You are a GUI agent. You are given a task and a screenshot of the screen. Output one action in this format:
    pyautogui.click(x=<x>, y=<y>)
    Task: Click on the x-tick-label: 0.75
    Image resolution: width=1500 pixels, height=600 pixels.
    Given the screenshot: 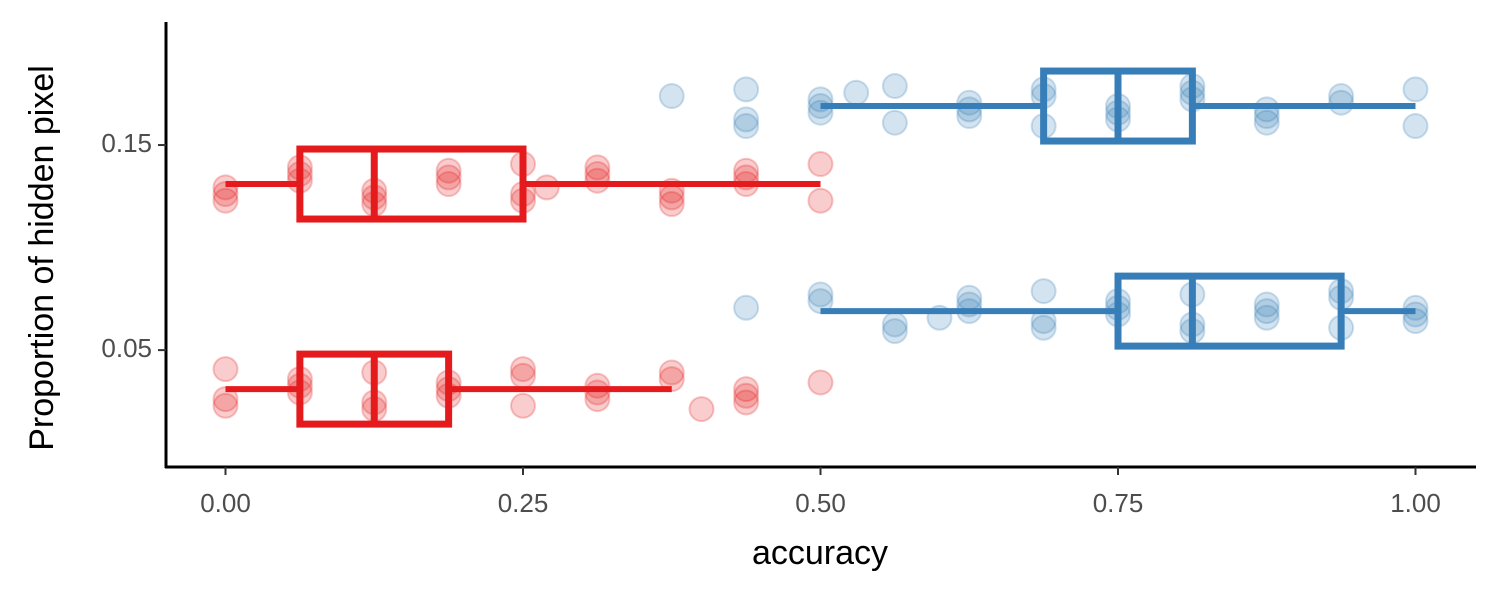 What is the action you would take?
    pyautogui.click(x=1118, y=503)
    